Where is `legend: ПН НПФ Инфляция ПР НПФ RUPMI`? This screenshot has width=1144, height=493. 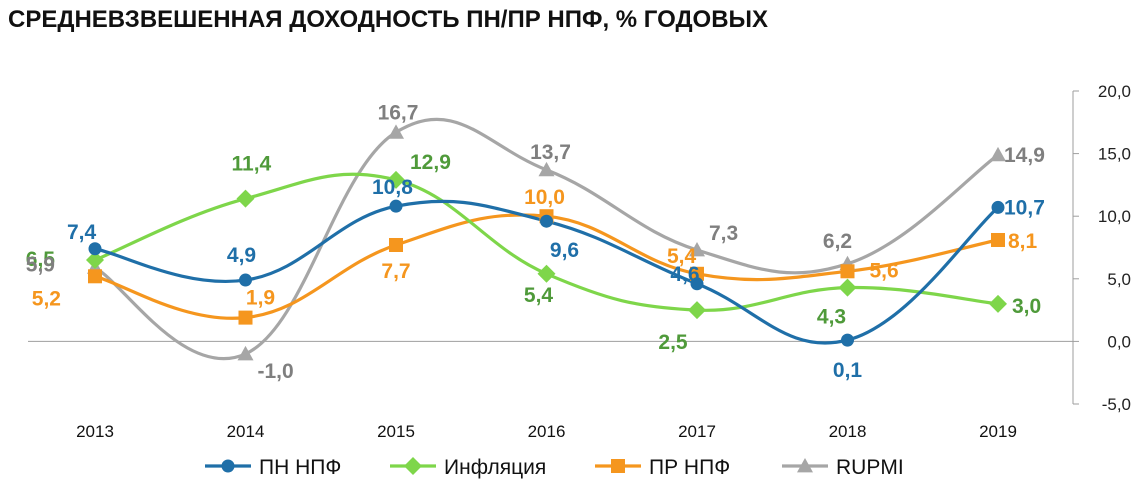
legend: ПН НПФ Инфляция ПР НПФ RUPMI is located at coordinates (554, 467).